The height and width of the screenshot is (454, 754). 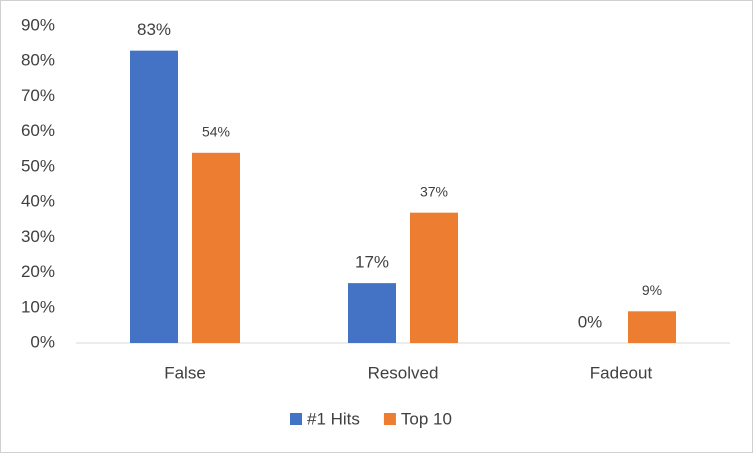 I want to click on y-tick-label: 40%, so click(x=38, y=201).